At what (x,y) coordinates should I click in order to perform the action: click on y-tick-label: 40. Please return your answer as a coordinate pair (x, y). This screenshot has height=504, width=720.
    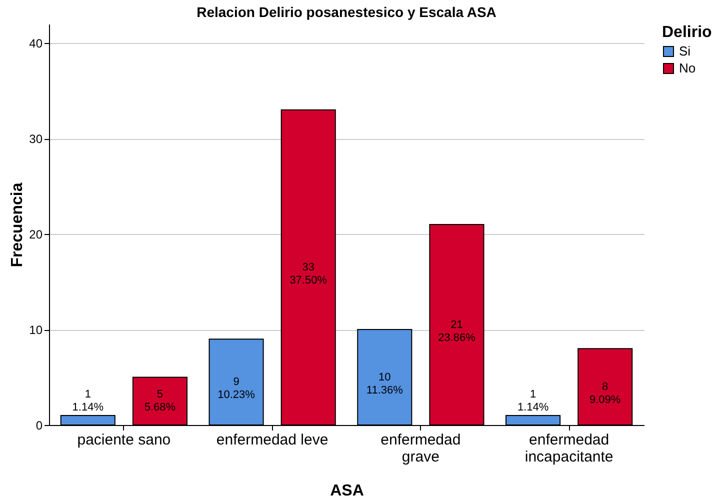
    Looking at the image, I should click on (36, 43).